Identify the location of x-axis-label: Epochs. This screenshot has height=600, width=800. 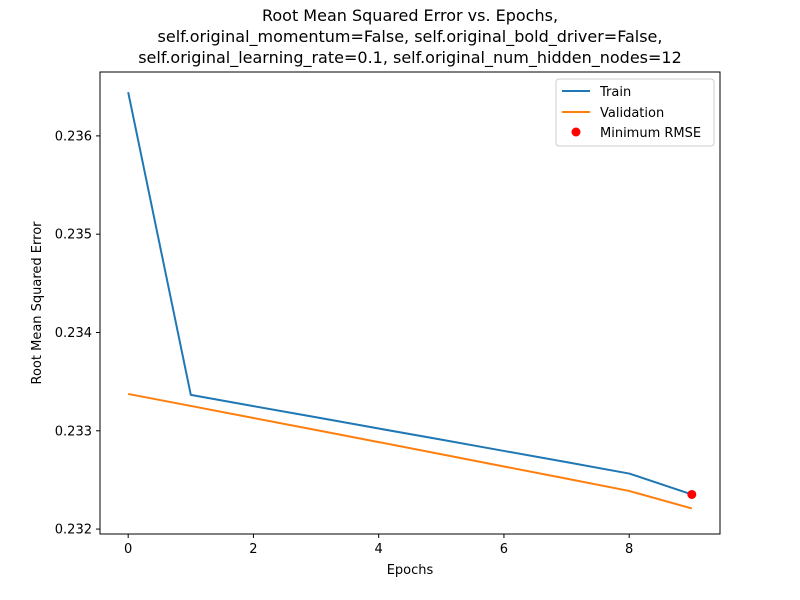
(410, 570).